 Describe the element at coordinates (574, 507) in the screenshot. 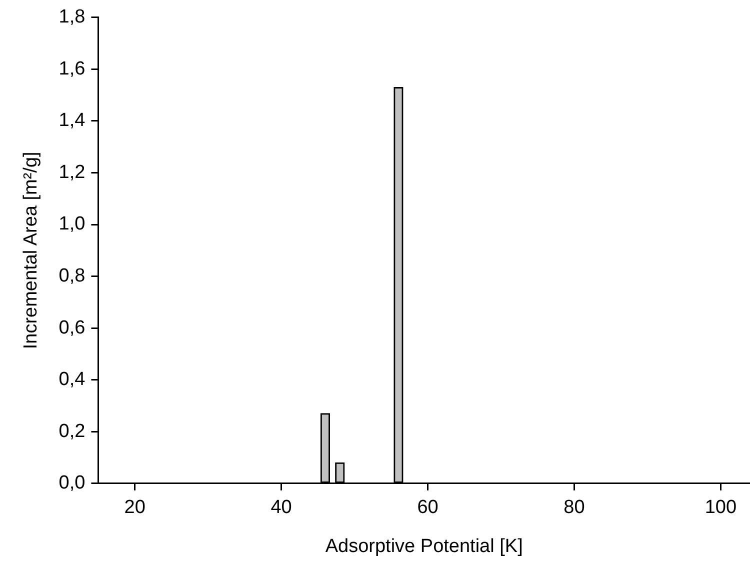

I see `x-tick-label: 80` at that location.